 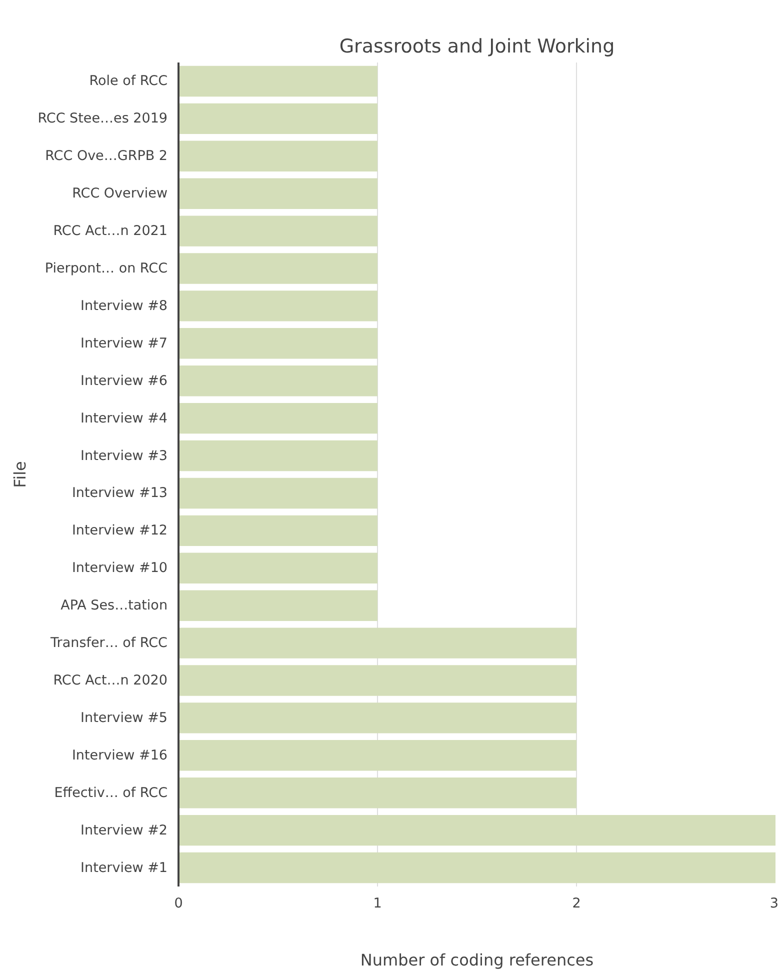 What do you see at coordinates (124, 418) in the screenshot?
I see `y-tick-label: Interview #4` at bounding box center [124, 418].